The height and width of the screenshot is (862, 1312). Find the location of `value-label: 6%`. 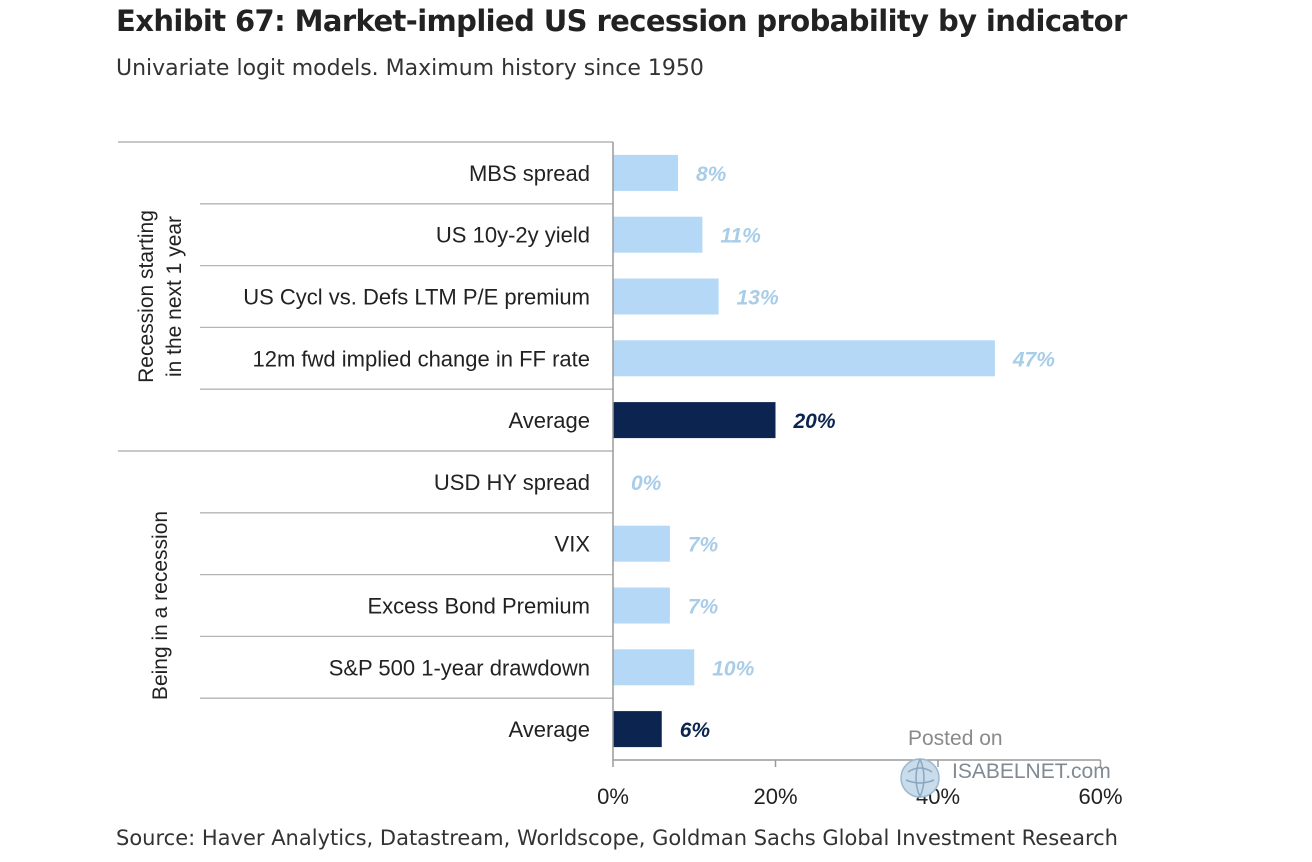

value-label: 6% is located at coordinates (695, 730).